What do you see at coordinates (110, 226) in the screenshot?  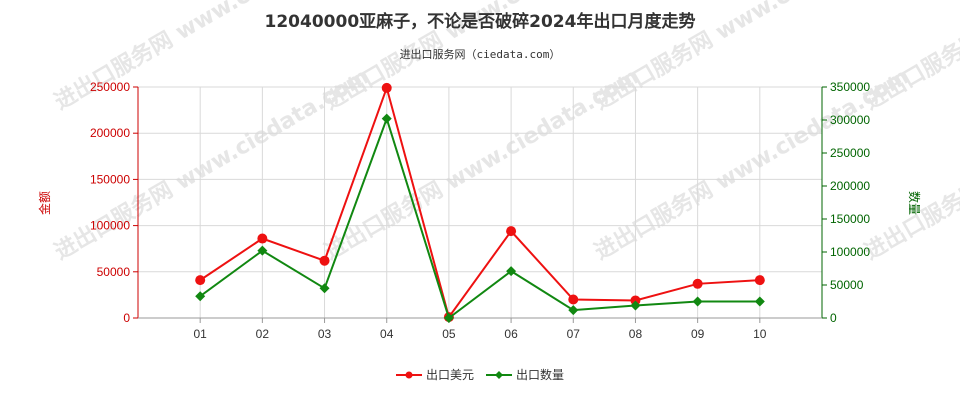 I see `y-left-tick-label: 100000` at bounding box center [110, 226].